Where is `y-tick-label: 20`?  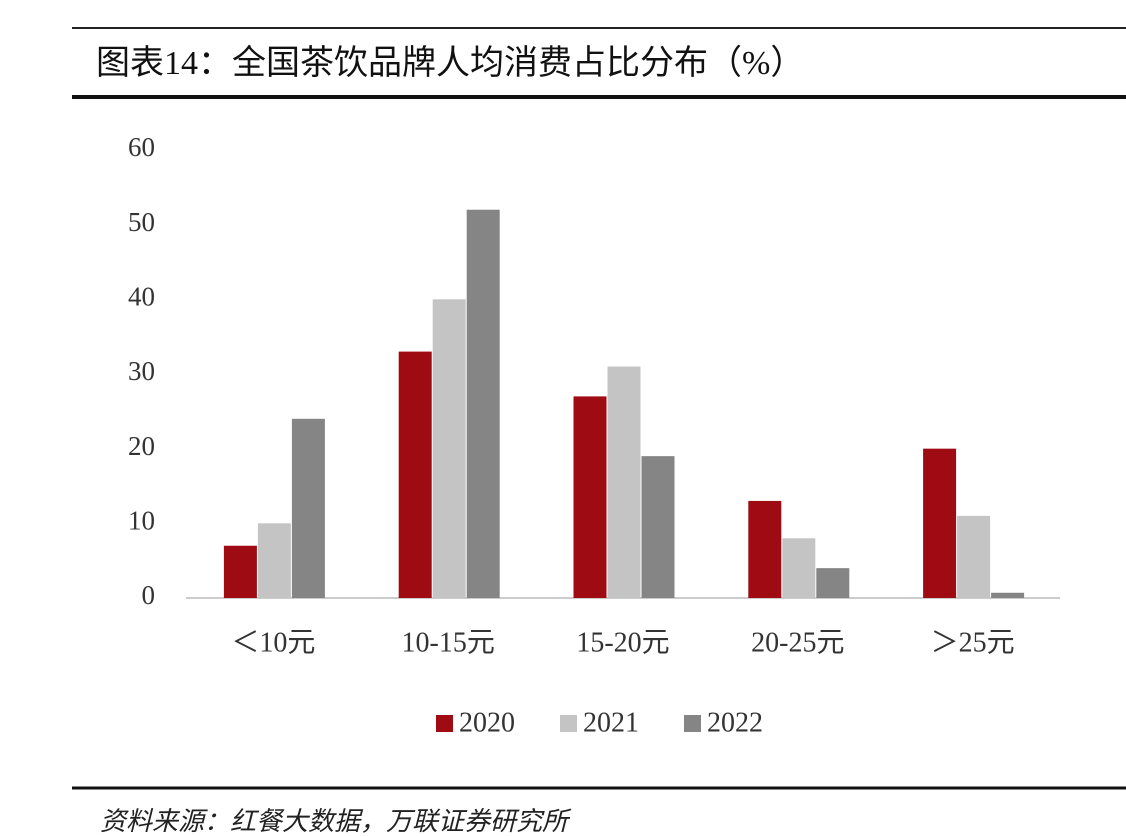 y-tick-label: 20 is located at coordinates (141, 446).